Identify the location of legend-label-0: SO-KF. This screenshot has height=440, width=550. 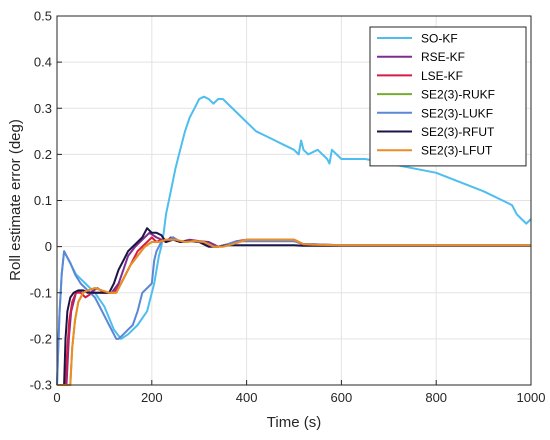
(439, 39).